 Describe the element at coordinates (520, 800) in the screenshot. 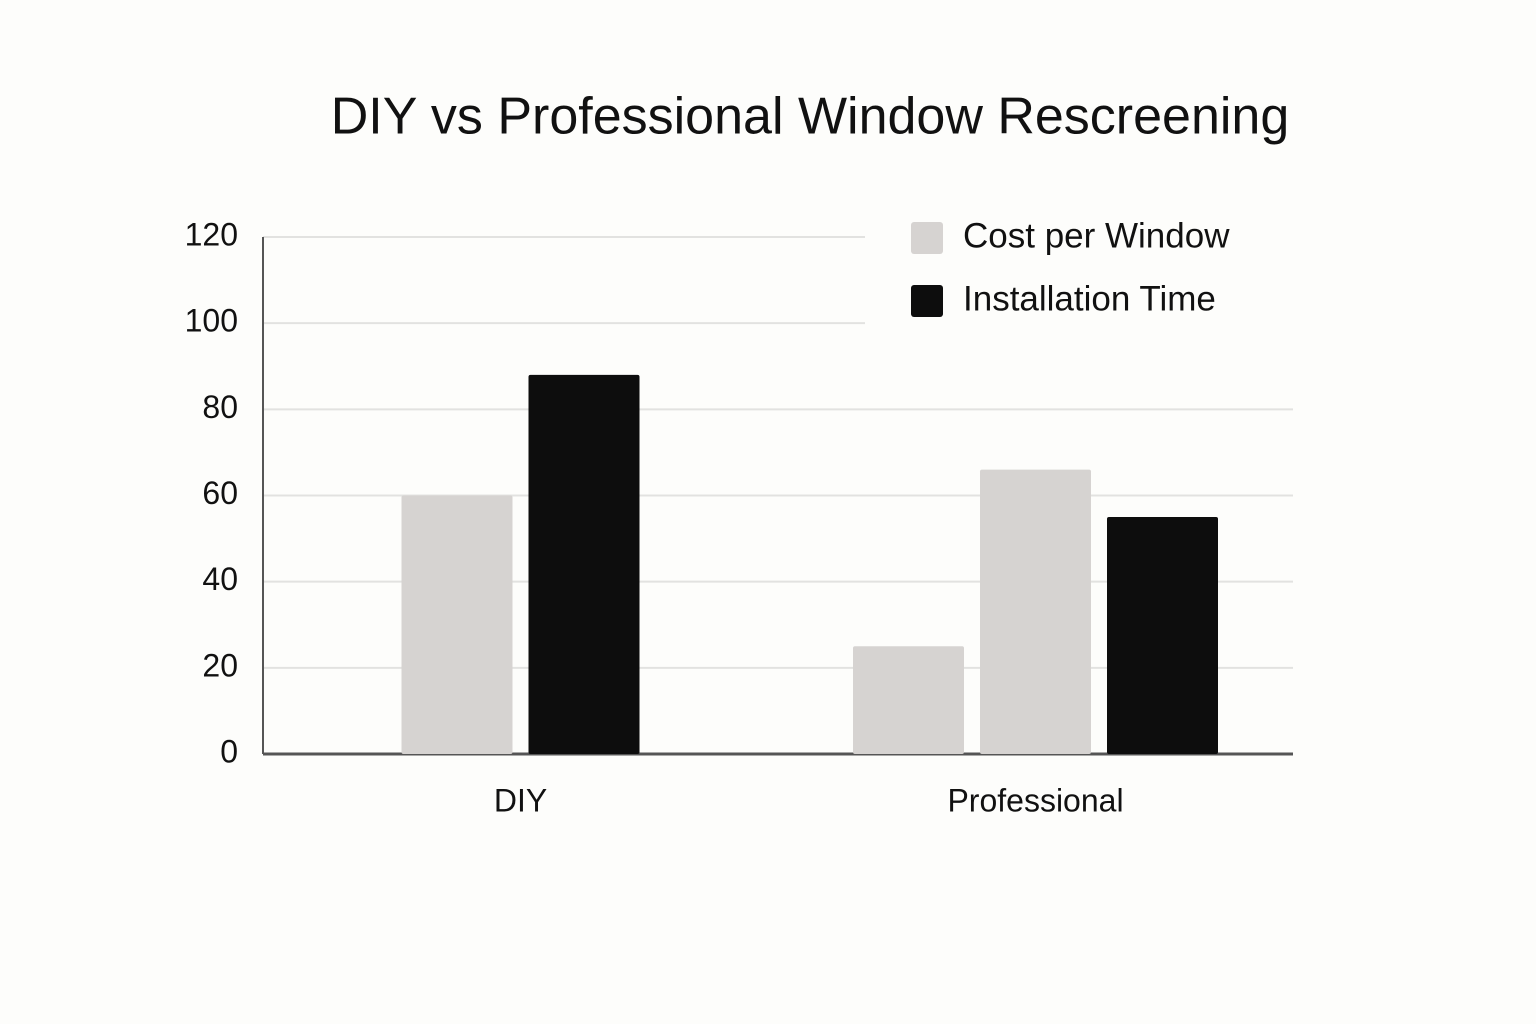

I see `x-tick-label: DIY` at that location.